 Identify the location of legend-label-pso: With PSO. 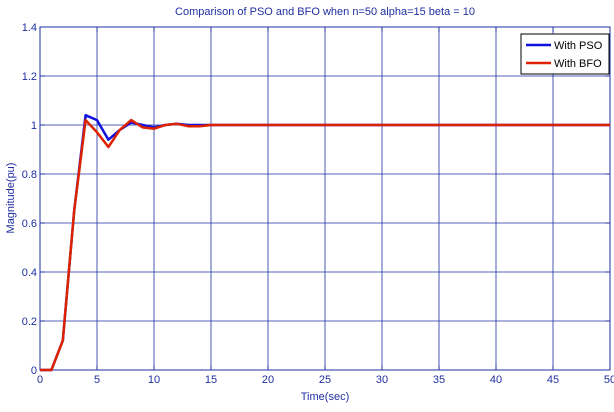
(578, 46).